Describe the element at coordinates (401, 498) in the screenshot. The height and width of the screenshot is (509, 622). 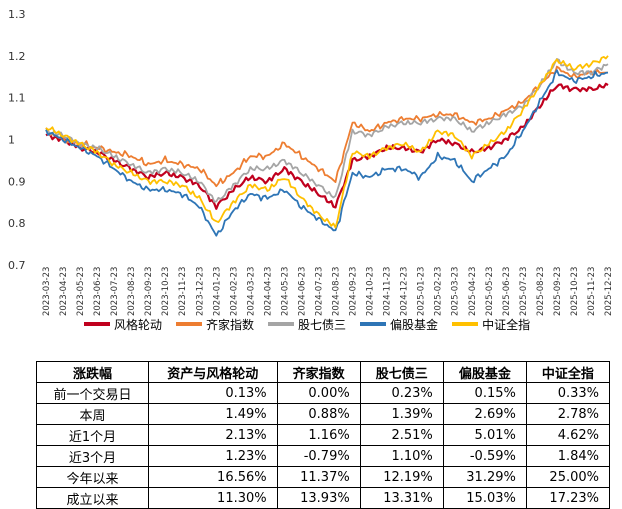
I see `table-cell: 13.31%` at that location.